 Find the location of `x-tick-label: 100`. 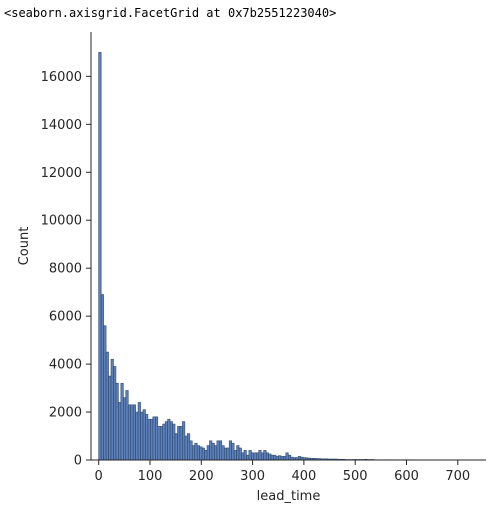

x-tick-label: 100 is located at coordinates (150, 476).